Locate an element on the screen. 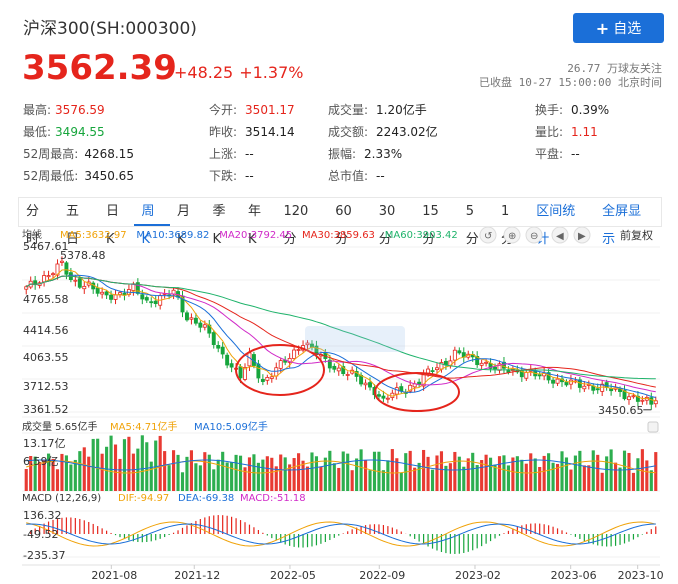 This screenshot has width=678, height=584. macd-dif: DIF:-94.97 is located at coordinates (143, 498).